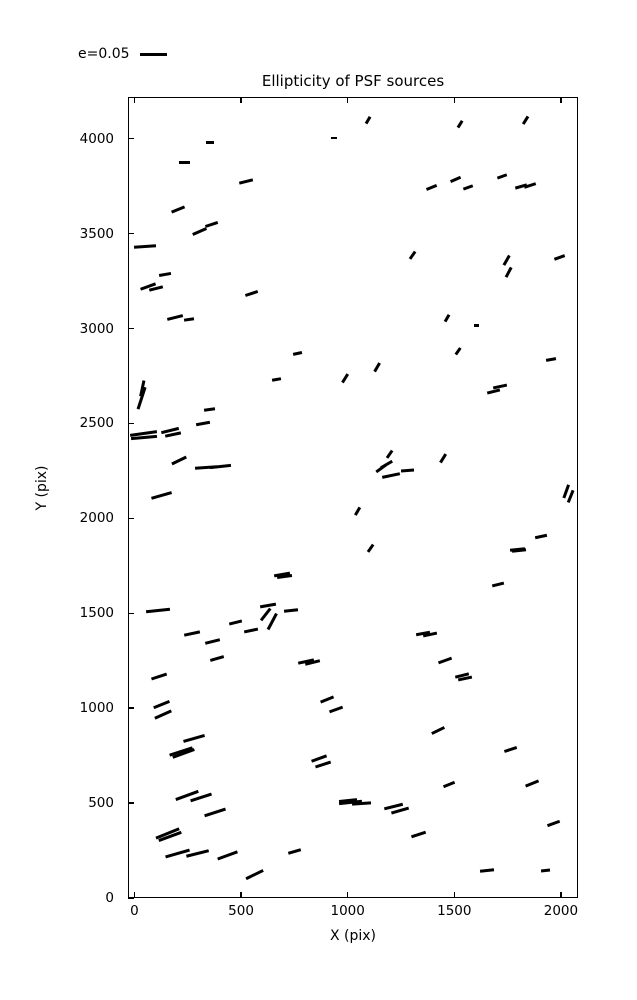 The image size is (637, 1000). What do you see at coordinates (96, 518) in the screenshot?
I see `y-tick-label: 2000` at bounding box center [96, 518].